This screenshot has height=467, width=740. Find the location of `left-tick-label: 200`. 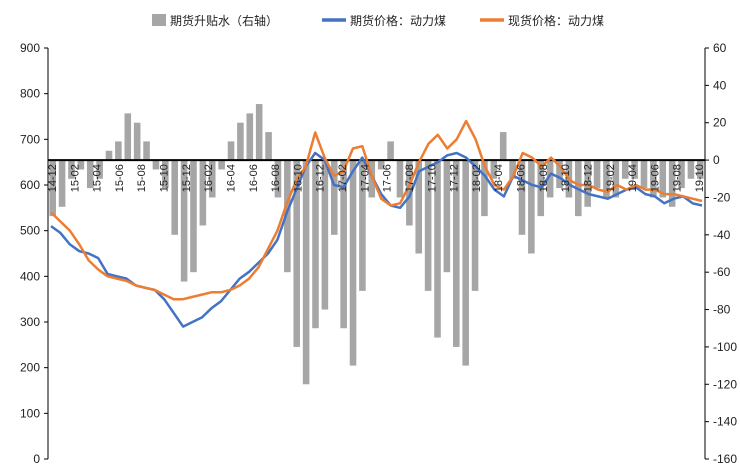

left-tick-label: 200 is located at coordinates (30, 368).